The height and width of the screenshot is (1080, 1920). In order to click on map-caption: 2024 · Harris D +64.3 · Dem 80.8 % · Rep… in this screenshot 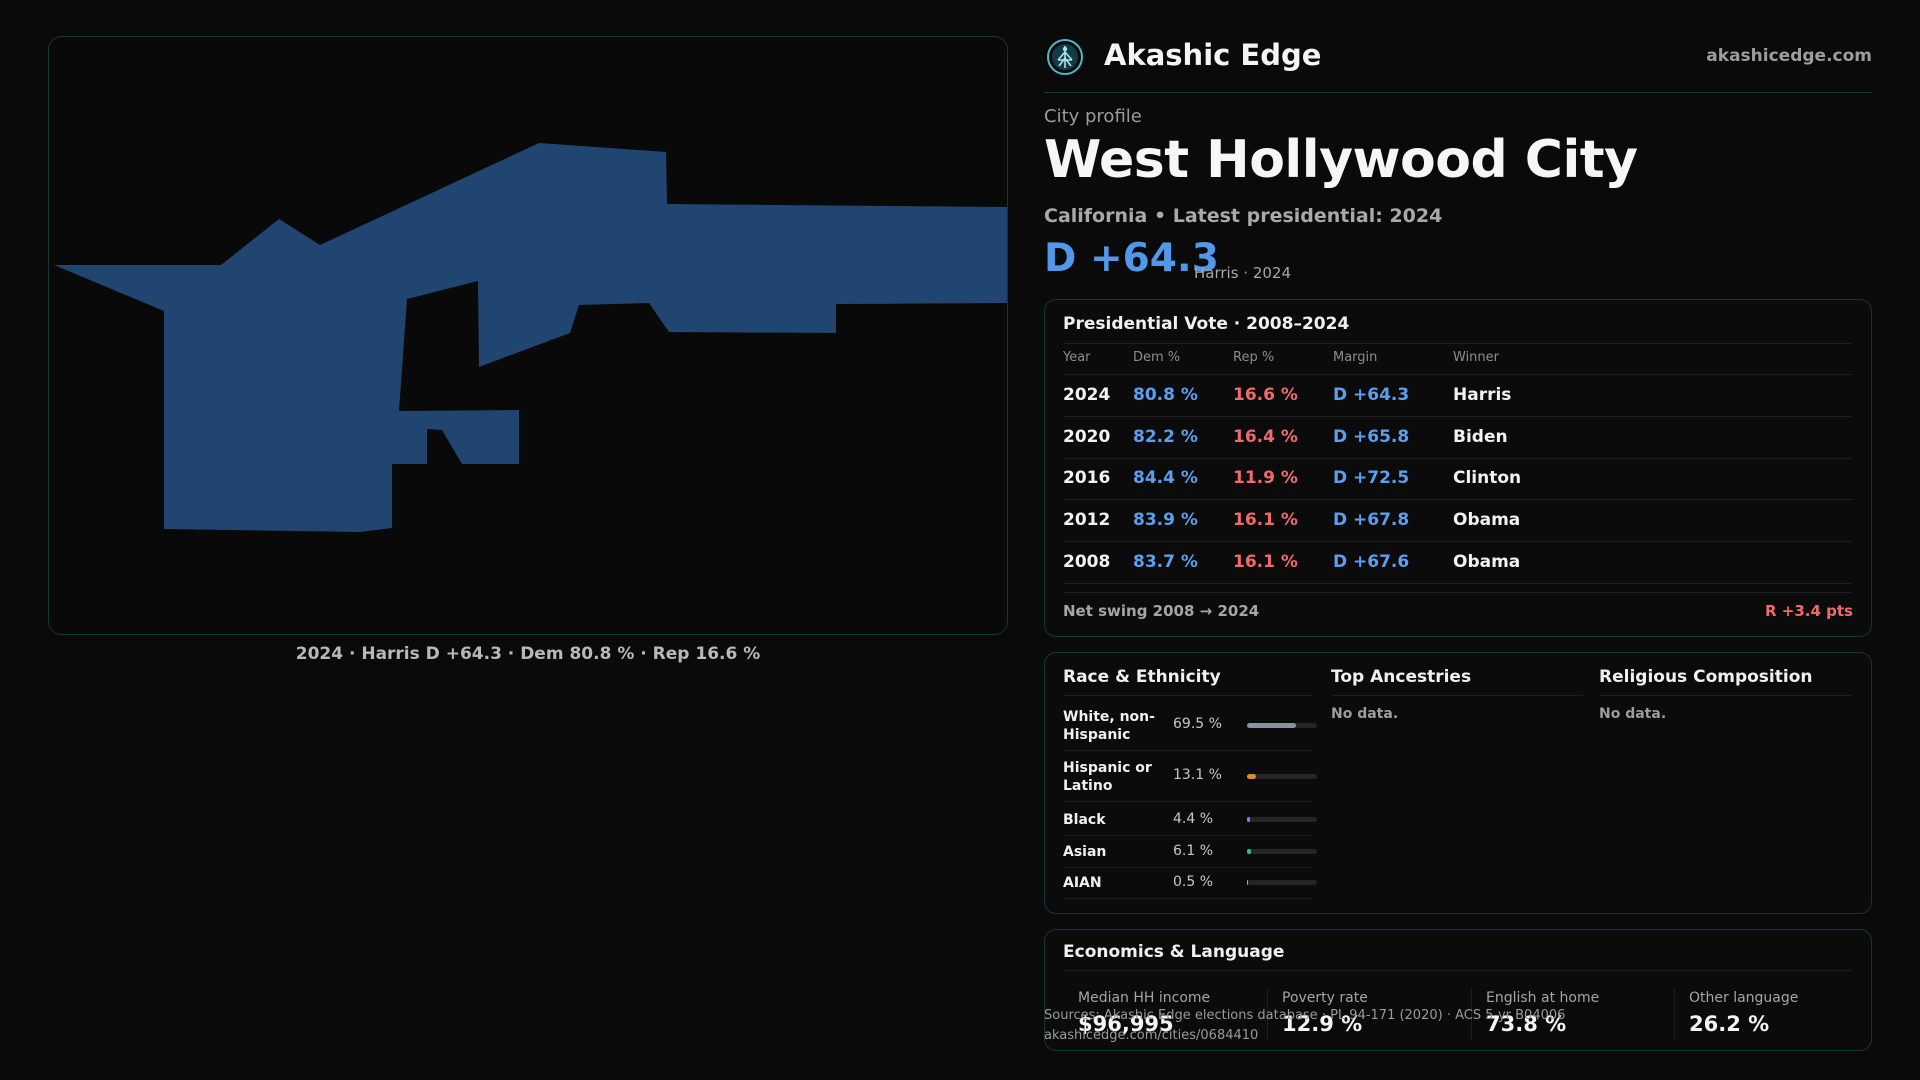, I will do `click(528, 654)`.